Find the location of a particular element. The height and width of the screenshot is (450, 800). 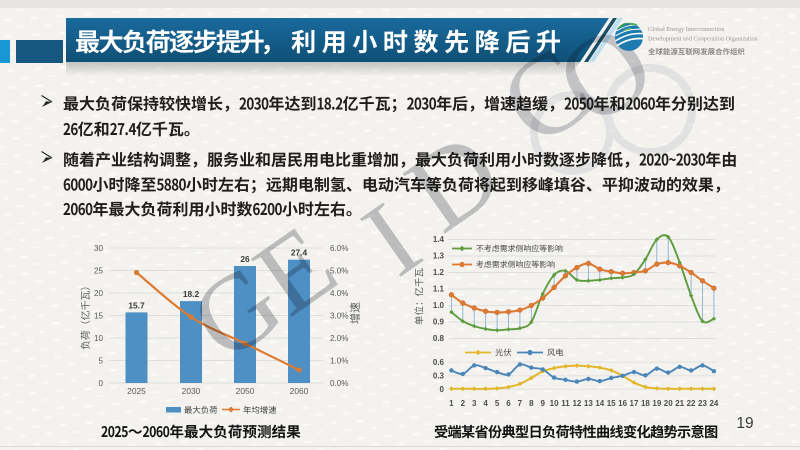

svg-text: 17 is located at coordinates (634, 403).